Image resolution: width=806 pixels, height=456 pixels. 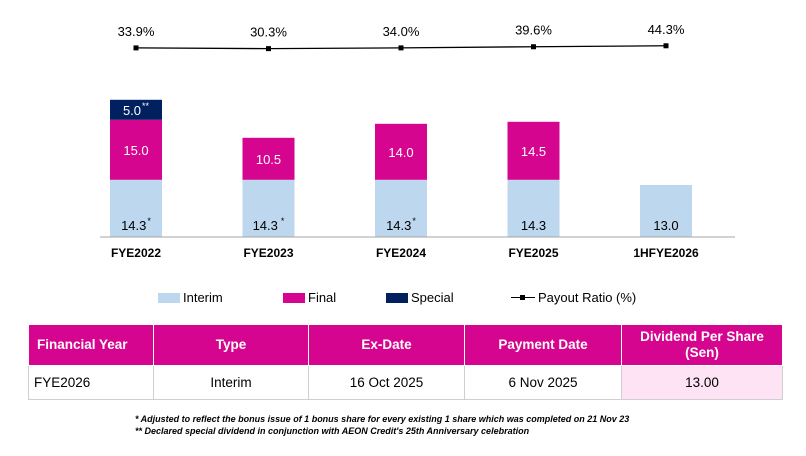 I want to click on x-tick-fye2024: FYE2024, so click(x=401, y=253).